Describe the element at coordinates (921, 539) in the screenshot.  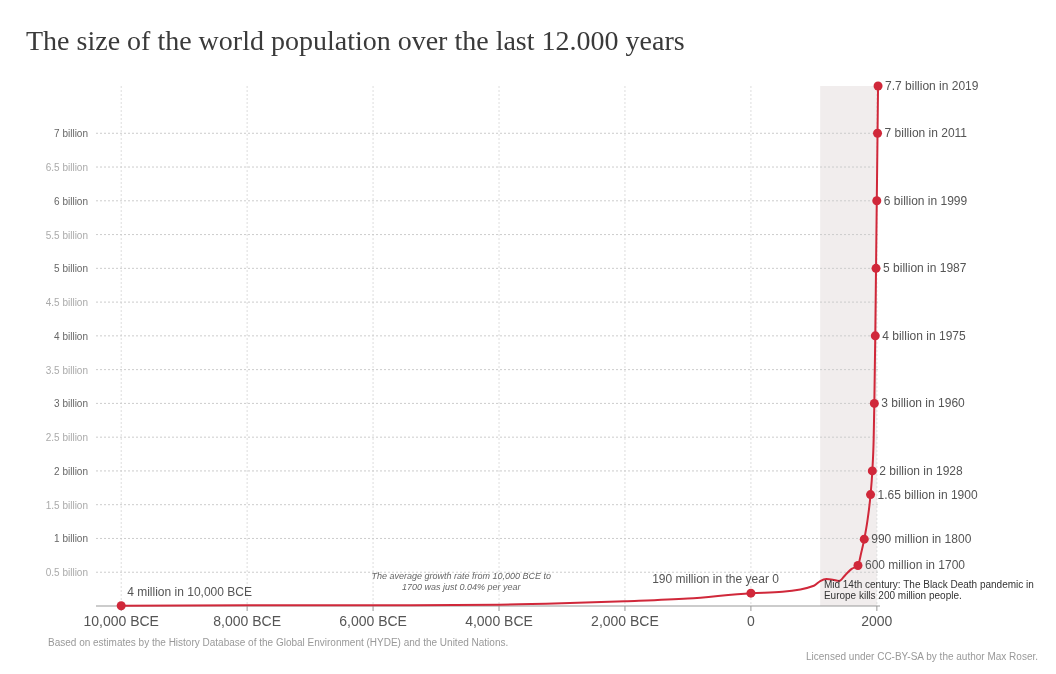
I see `data-label: 990 million in 1800` at that location.